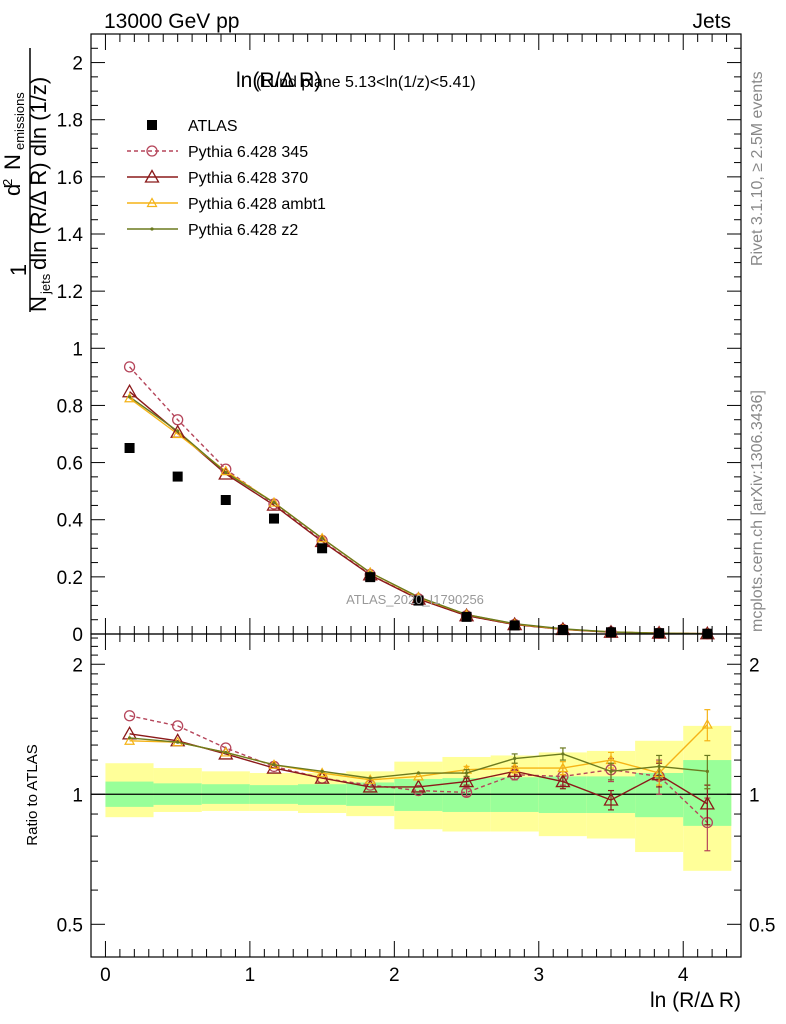 Image resolution: width=786 pixels, height=1024 pixels. What do you see at coordinates (248, 152) in the screenshot?
I see `legend-label-p345: Pythia 6.428 345` at bounding box center [248, 152].